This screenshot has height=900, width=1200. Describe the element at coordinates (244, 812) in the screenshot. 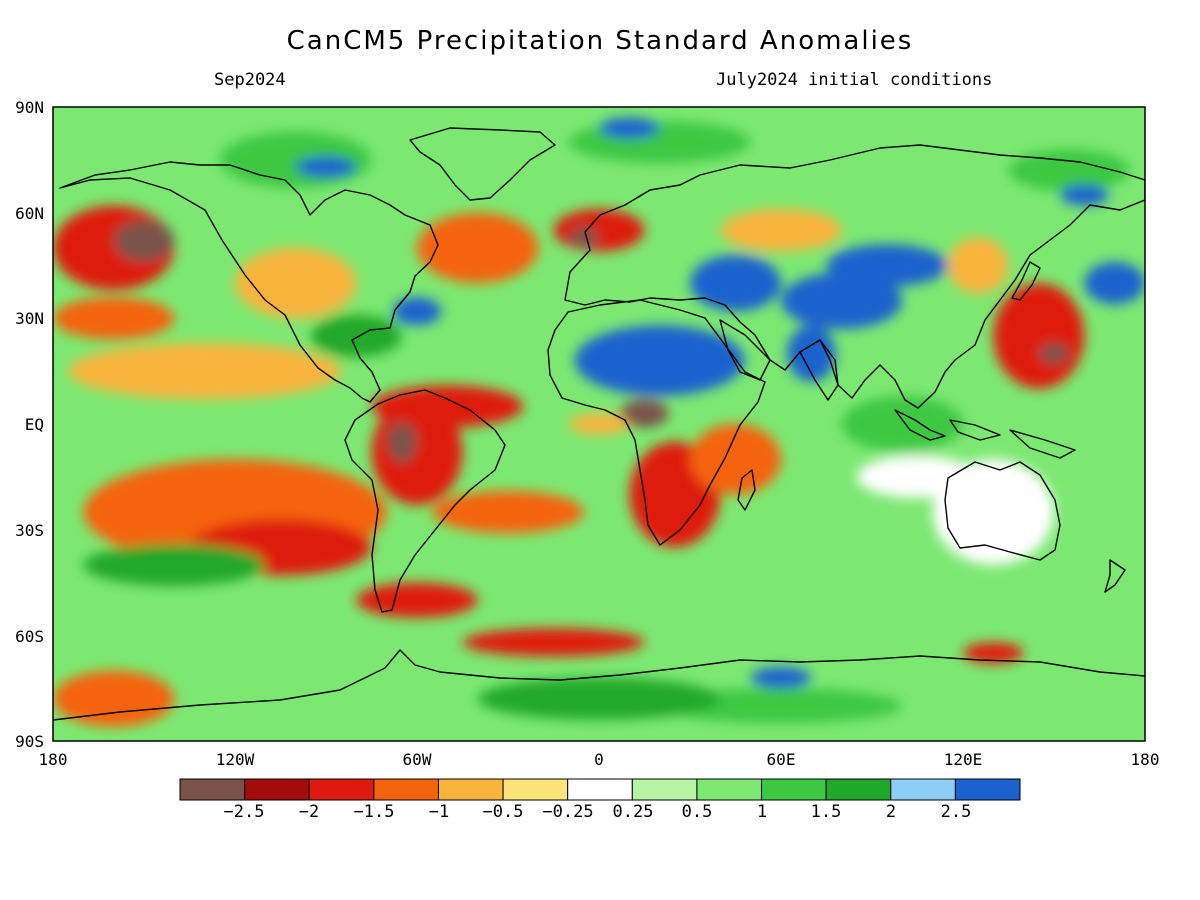

I see `colorbar-label: −2.5` at that location.